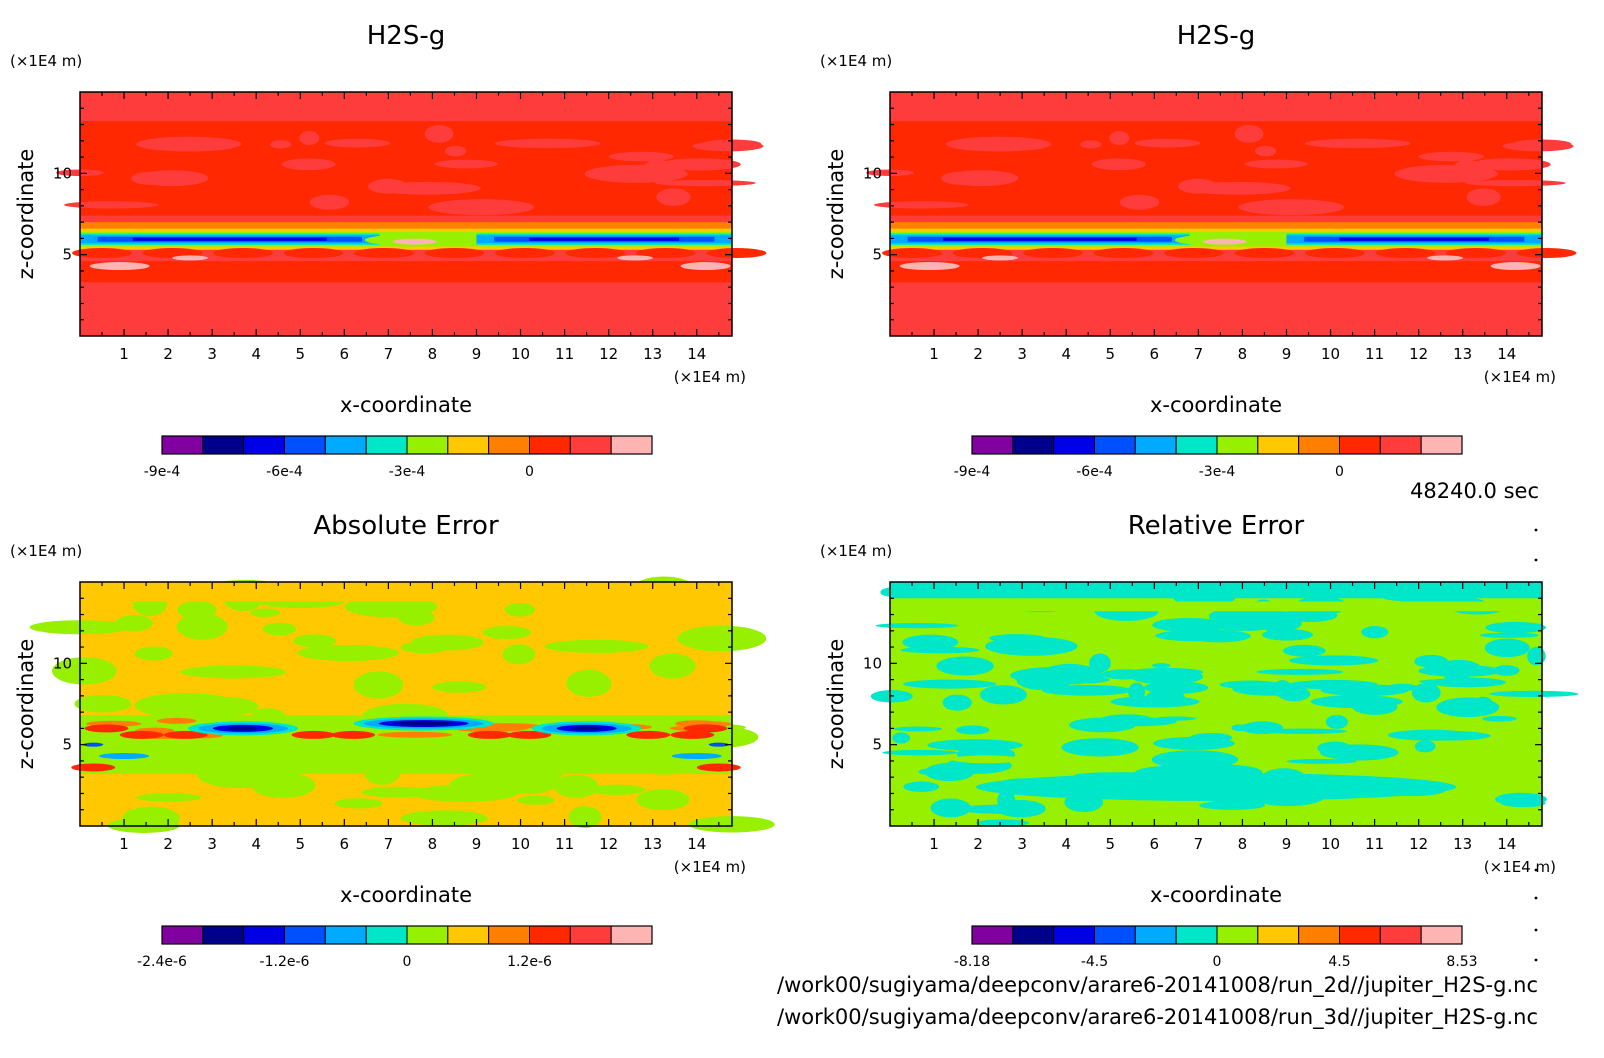 This screenshot has height=1058, width=1604. I want to click on plot-frame, so click(1216, 214).